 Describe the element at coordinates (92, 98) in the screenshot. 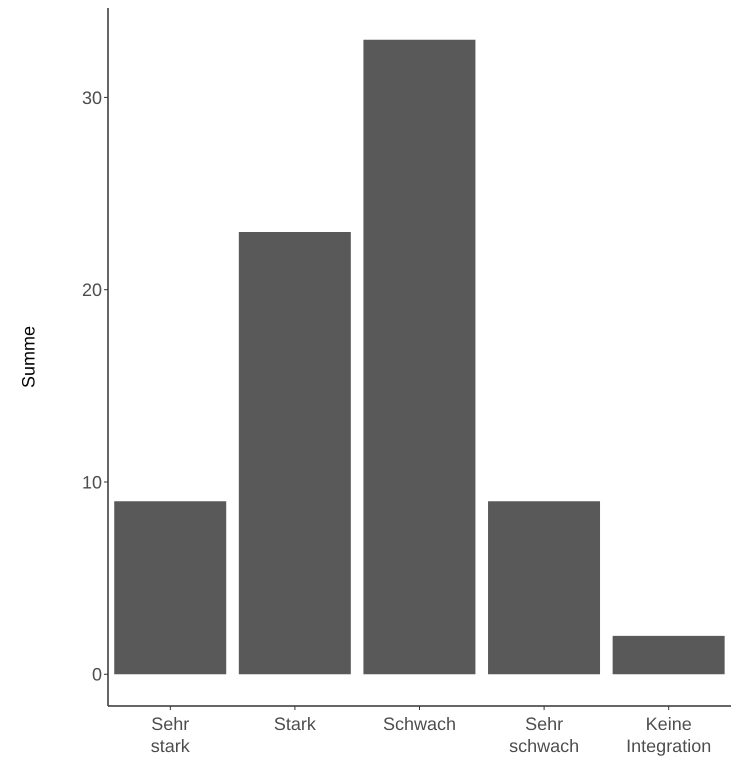

I see `y-tick-label: 30` at that location.